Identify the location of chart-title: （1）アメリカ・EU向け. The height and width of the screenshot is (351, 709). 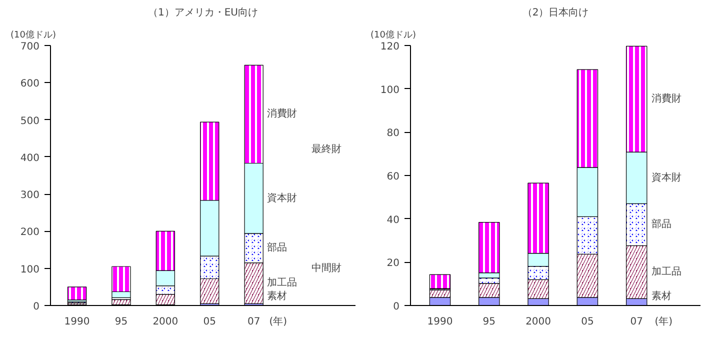
(203, 12).